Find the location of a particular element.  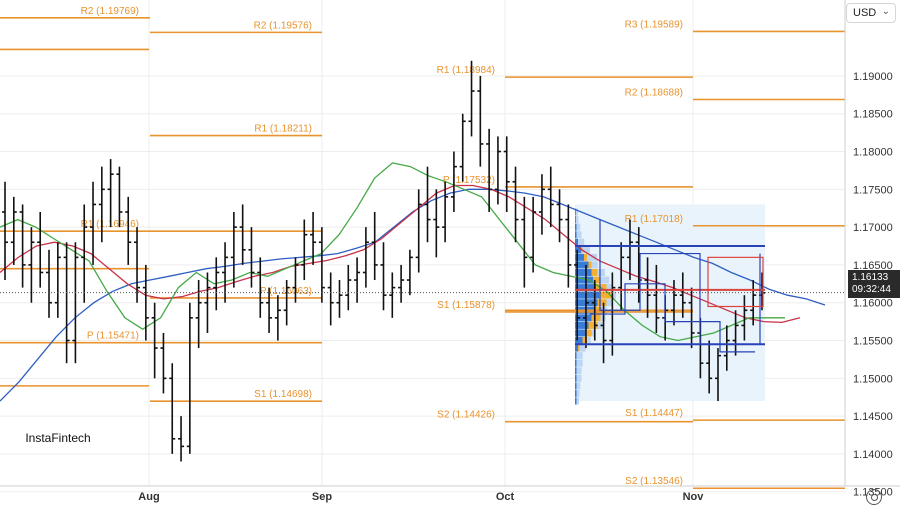

x-tick-label: Aug is located at coordinates (148, 497).